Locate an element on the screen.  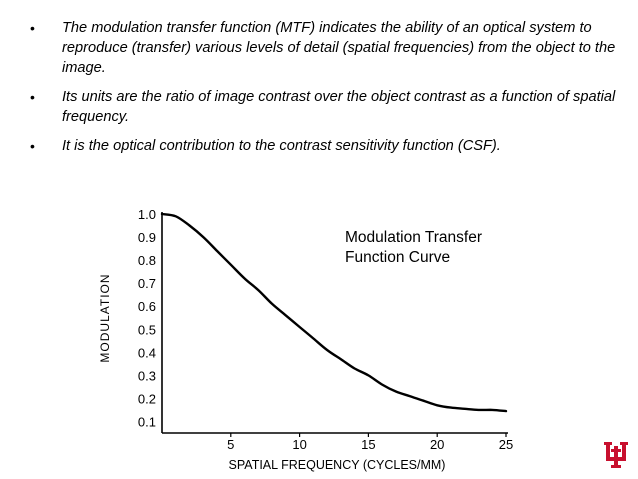
x-tick-labels: 5 10 15 20 25 is located at coordinates (370, 442).